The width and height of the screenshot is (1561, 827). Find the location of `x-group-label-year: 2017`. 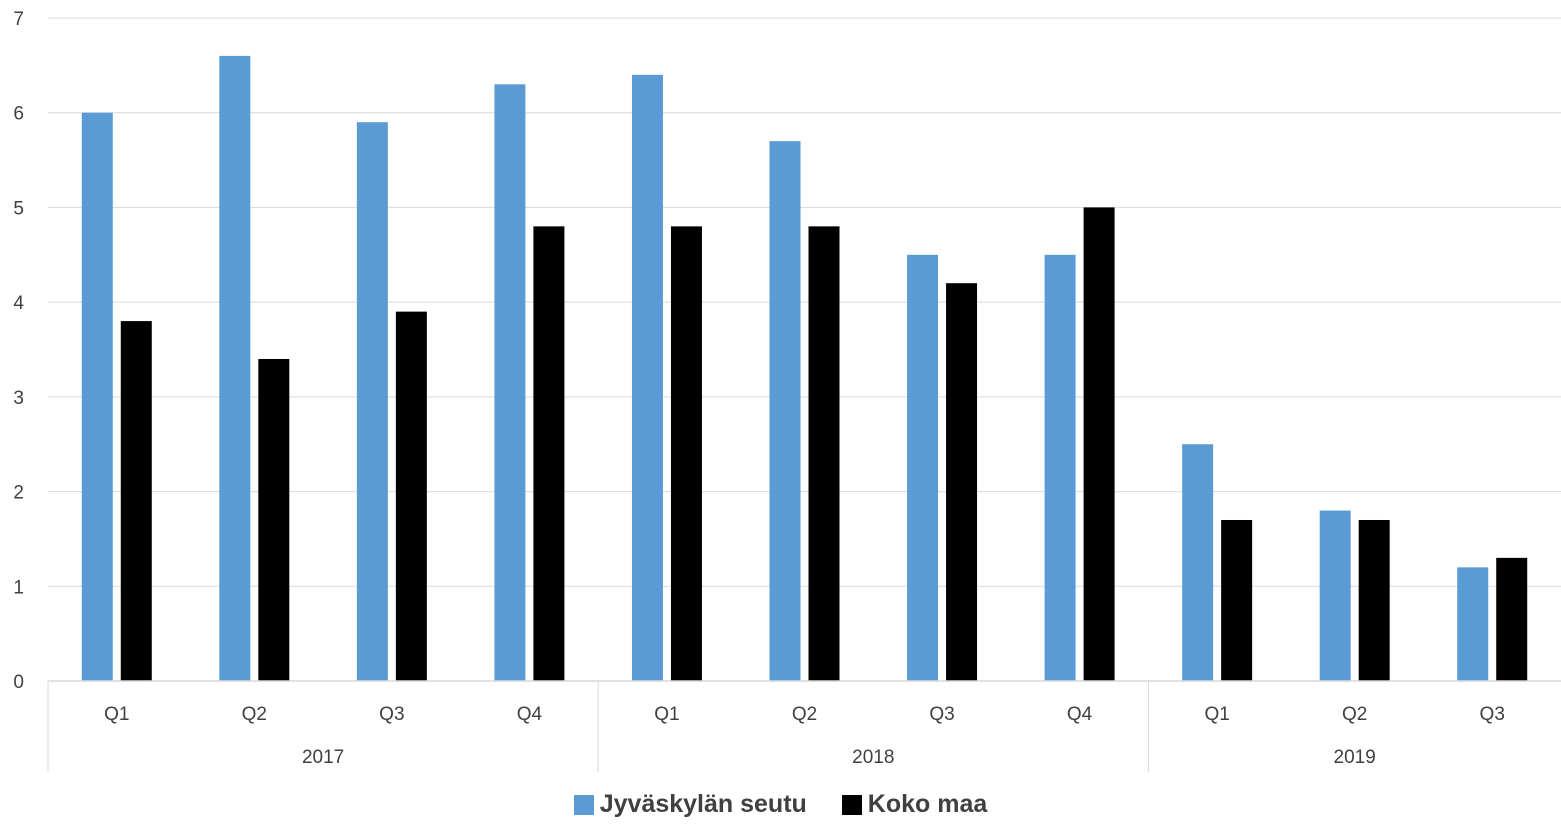

x-group-label-year: 2017 is located at coordinates (323, 757).